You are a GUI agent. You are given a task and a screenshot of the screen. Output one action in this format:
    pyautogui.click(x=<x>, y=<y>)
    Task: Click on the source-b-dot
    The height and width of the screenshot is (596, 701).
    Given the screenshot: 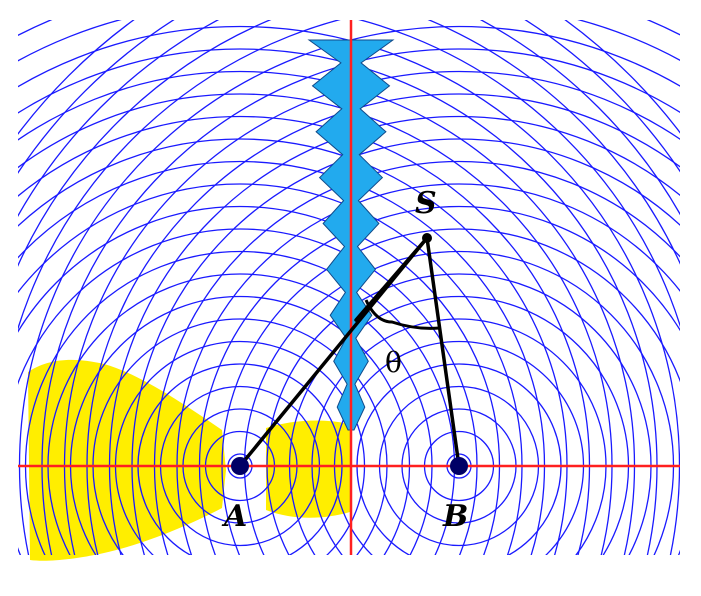 What is the action you would take?
    pyautogui.click(x=459, y=466)
    